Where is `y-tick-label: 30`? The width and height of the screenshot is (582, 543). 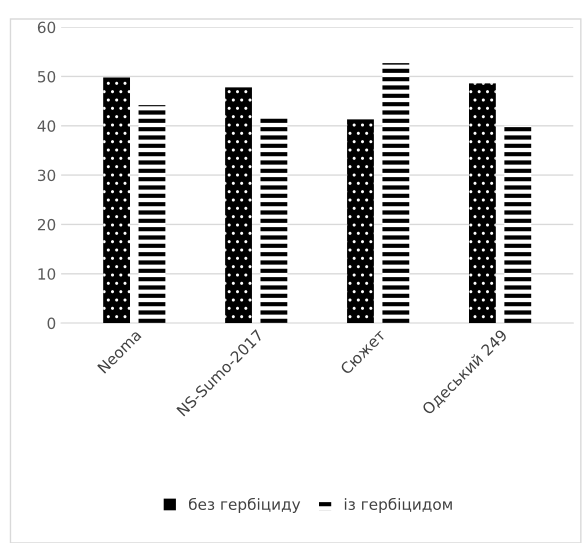 y-tick-label: 30 is located at coordinates (47, 176).